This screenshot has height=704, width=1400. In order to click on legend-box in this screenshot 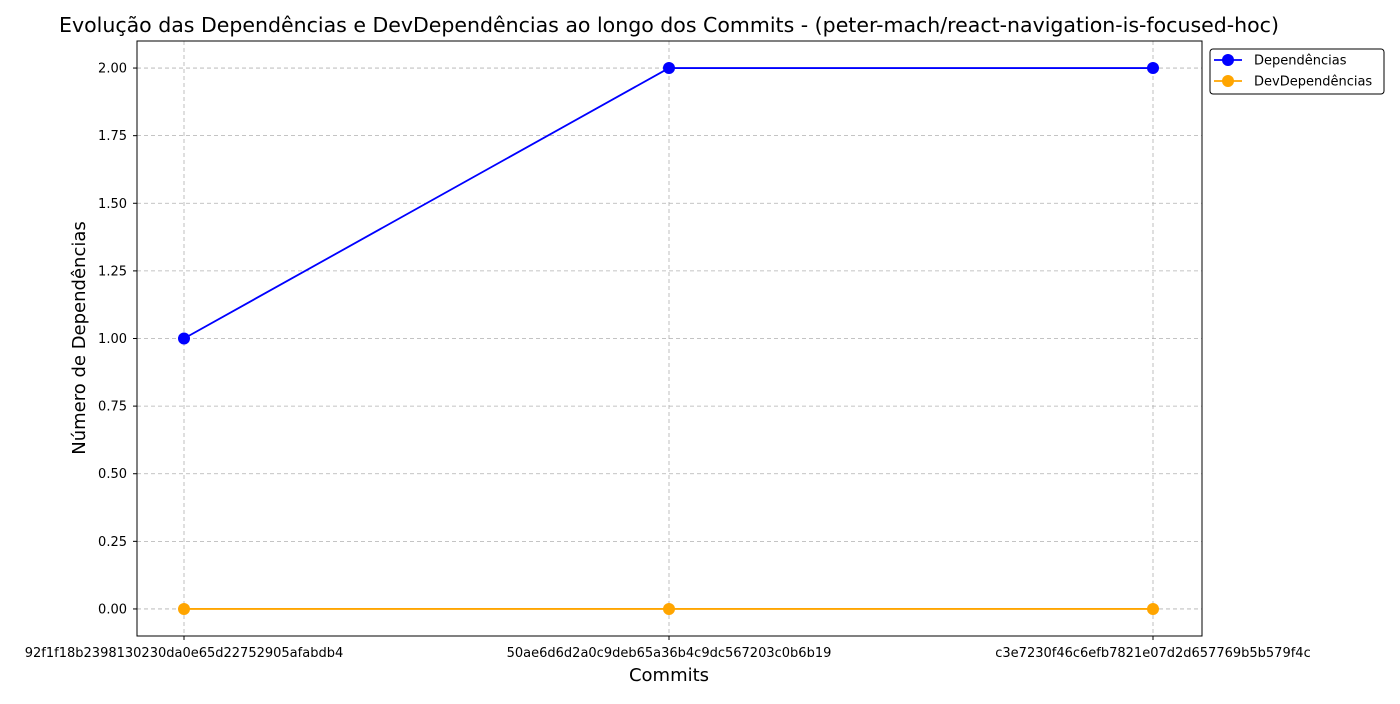, I will do `click(1297, 71)`.